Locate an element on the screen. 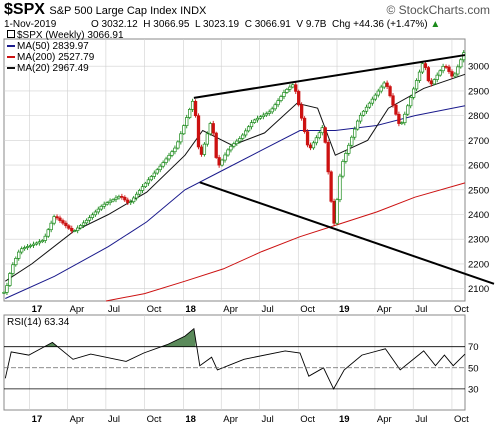 Image resolution: width=496 pixels, height=429 pixels. time-tick-label: Jul is located at coordinates (114, 309).